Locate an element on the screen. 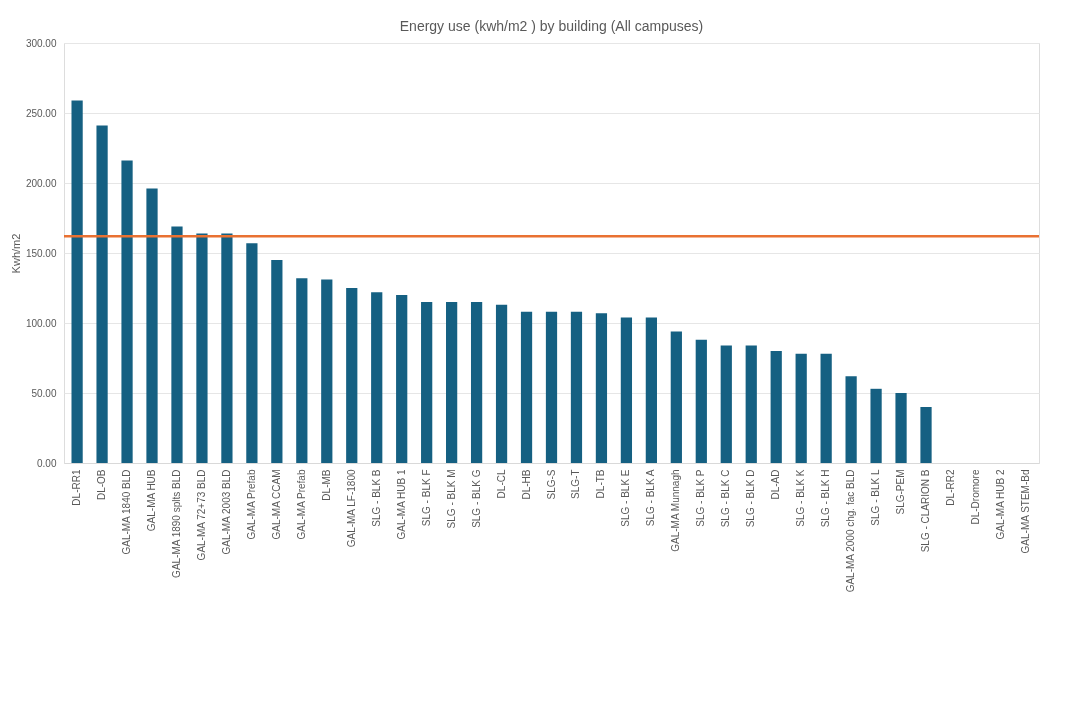  chart-title: Energy use (kwh/m2 ) by building (All campuses) is located at coordinates (551, 26).